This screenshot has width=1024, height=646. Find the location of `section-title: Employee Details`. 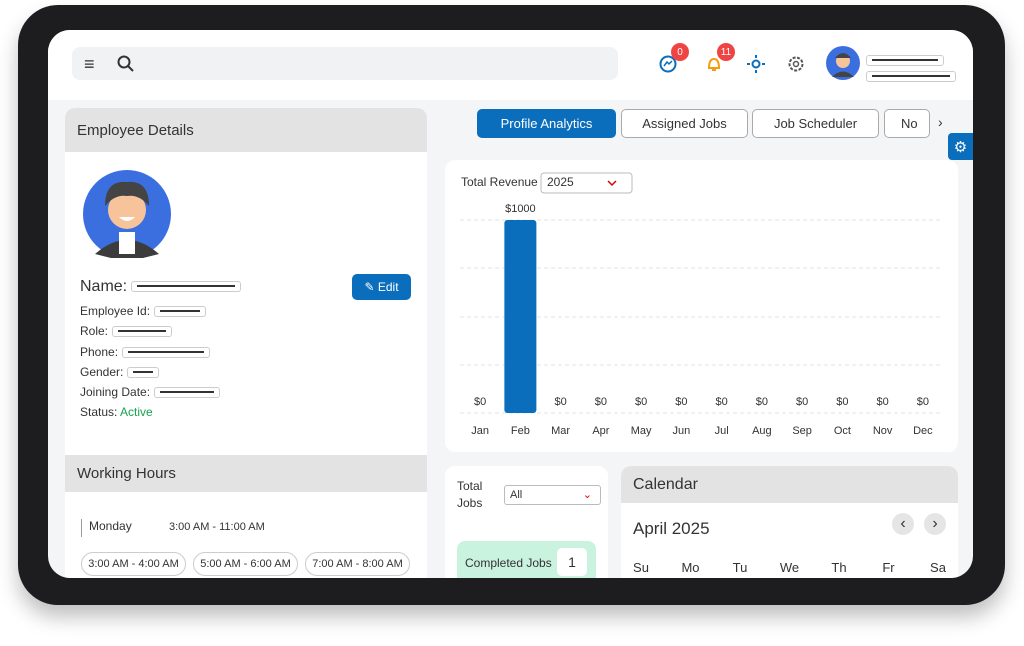

section-title: Employee Details is located at coordinates (246, 130).